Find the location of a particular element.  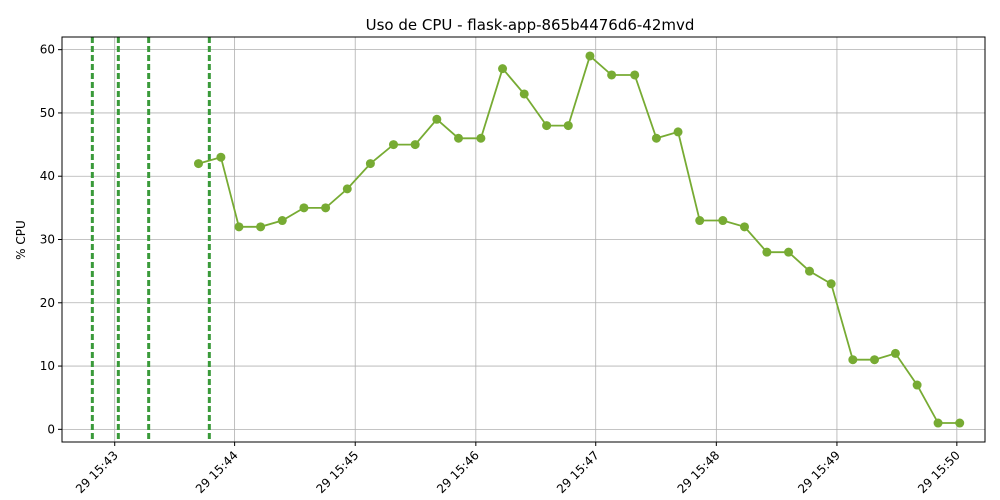

x-tick-label: 29 15:44 is located at coordinates (217, 472).